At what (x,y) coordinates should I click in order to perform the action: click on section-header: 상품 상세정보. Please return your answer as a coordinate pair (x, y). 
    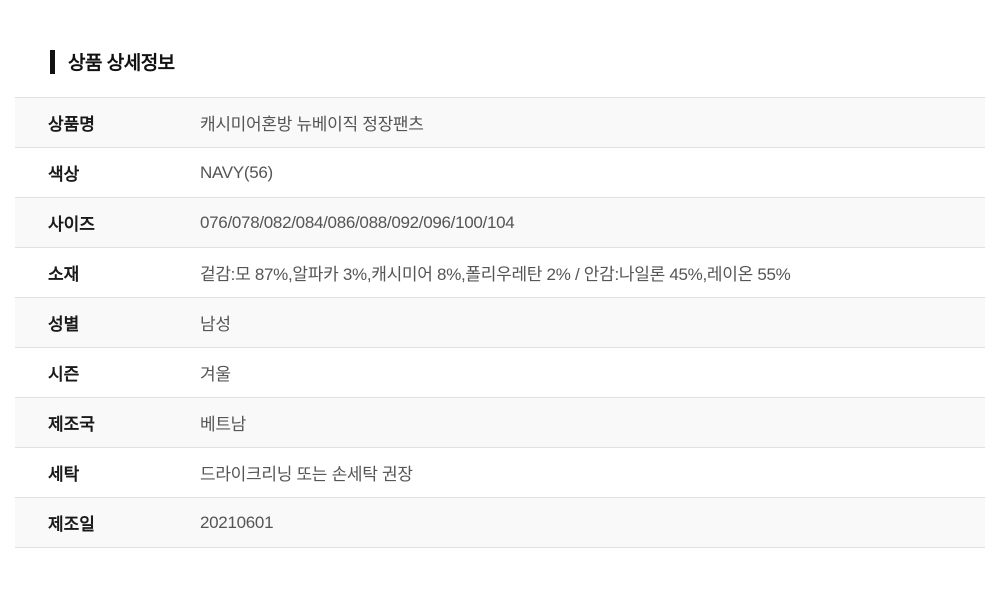
    Looking at the image, I should click on (112, 61).